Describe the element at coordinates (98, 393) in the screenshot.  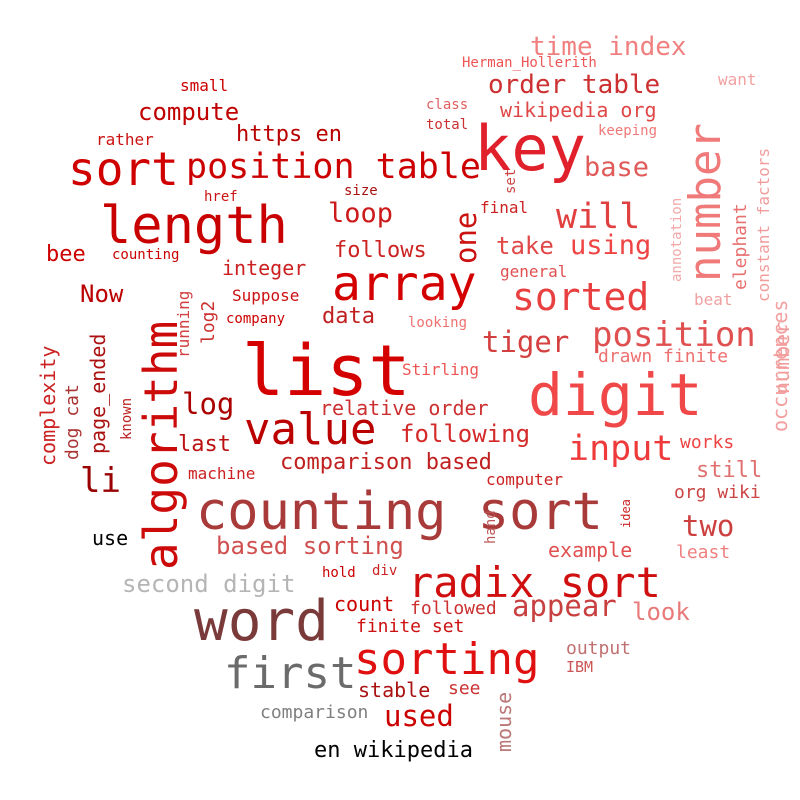
I see `word-page-ended: page_ended` at that location.